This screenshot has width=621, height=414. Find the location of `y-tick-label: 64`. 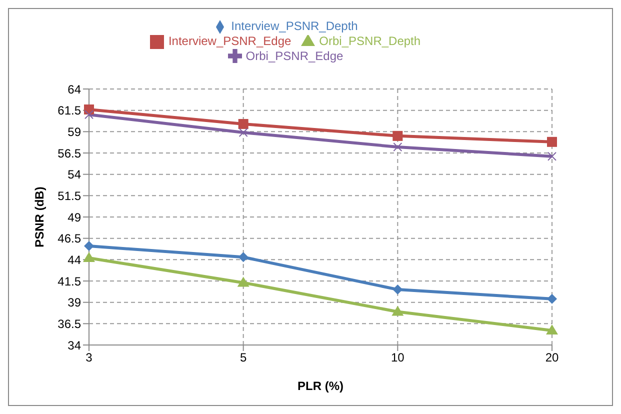

y-tick-label: 64 is located at coordinates (75, 89).